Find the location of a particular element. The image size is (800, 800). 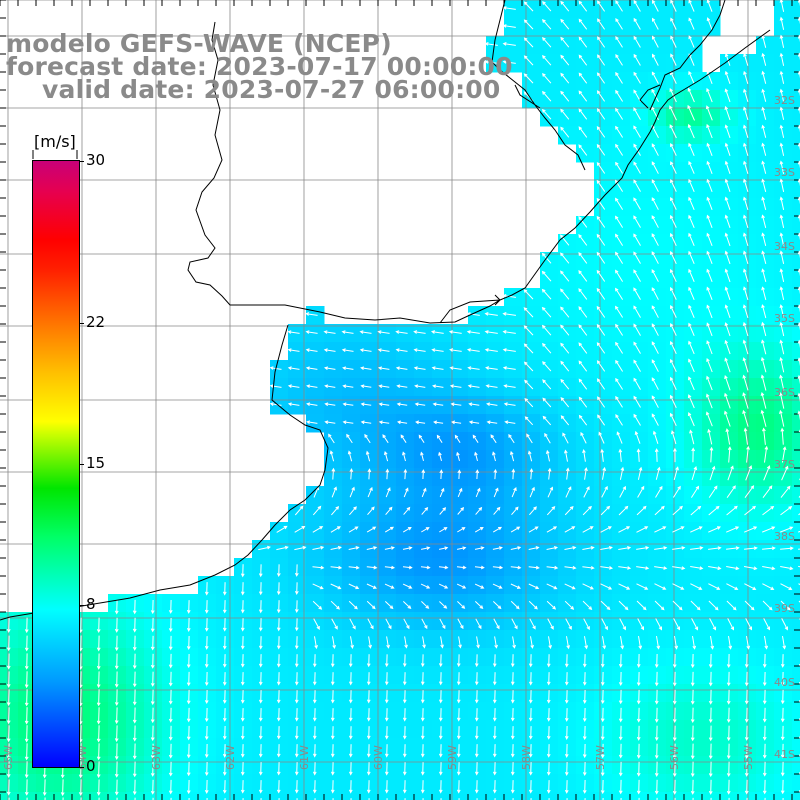

colorbar-unit: [m/s] is located at coordinates (55, 141).